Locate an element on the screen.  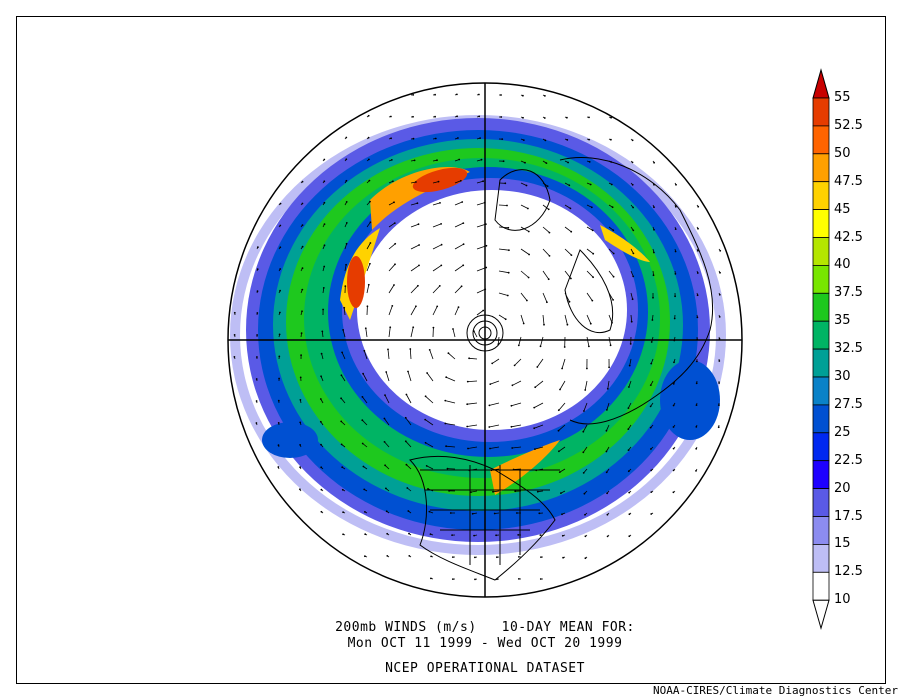
legend-min-arrow is located at coordinates (821, 615).